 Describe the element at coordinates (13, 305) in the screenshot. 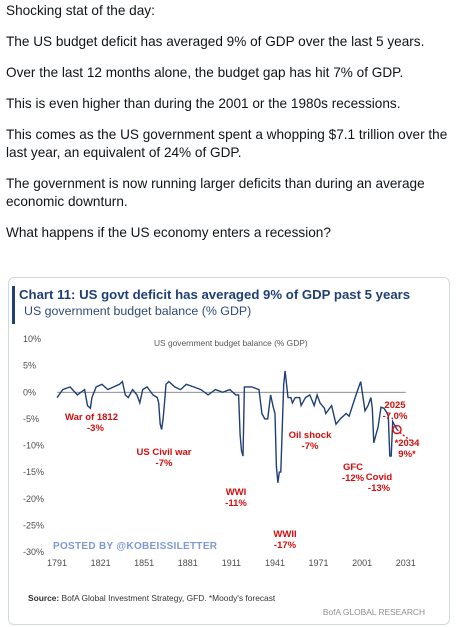

I see `chart-title-accent` at that location.